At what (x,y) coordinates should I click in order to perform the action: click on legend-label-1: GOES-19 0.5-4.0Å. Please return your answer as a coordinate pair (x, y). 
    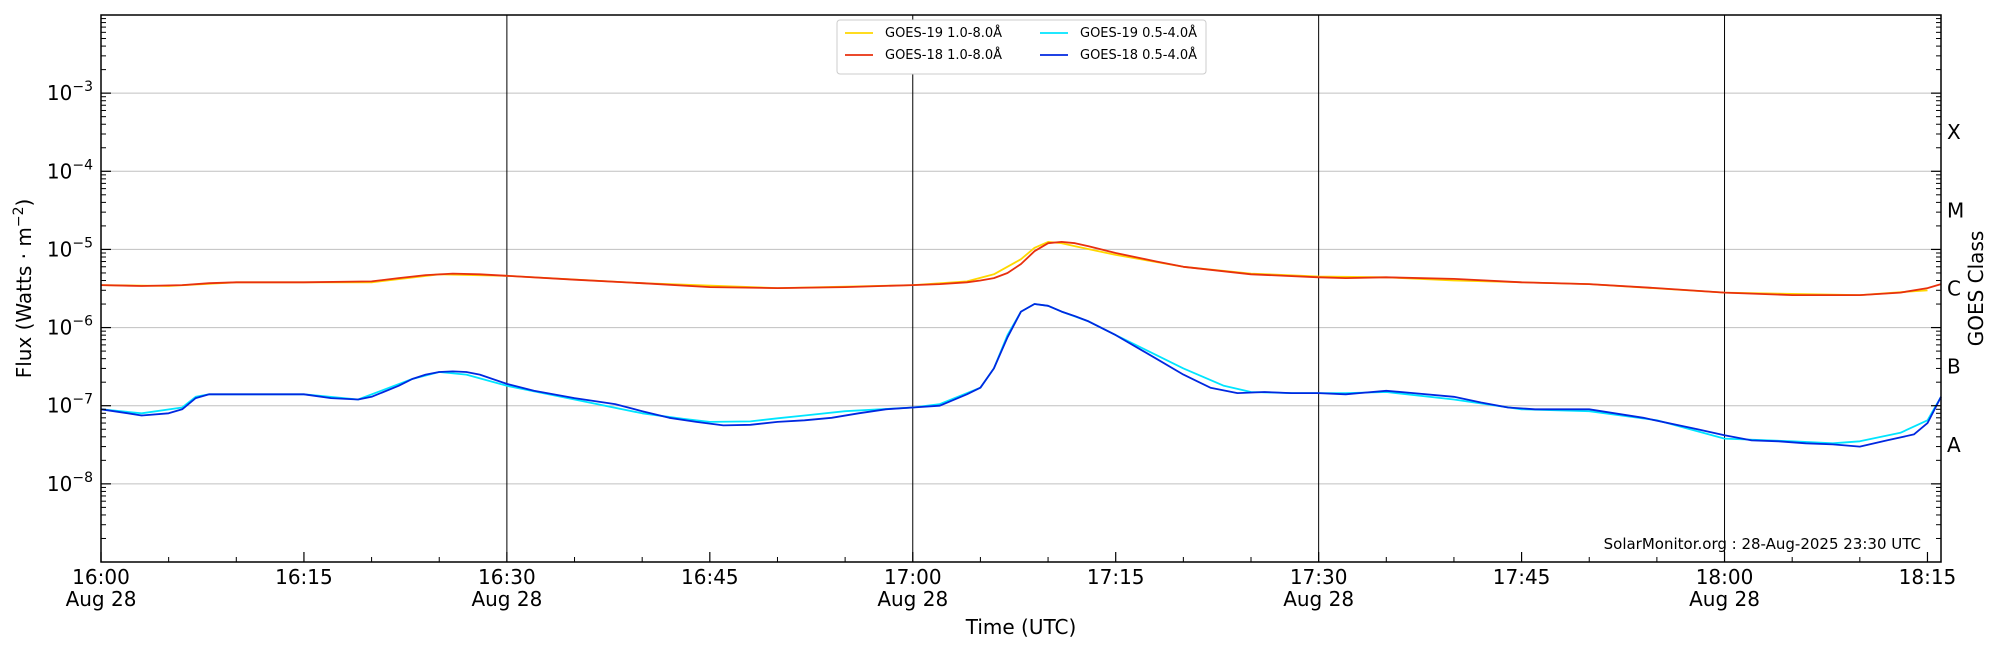
    Looking at the image, I should click on (1138, 33).